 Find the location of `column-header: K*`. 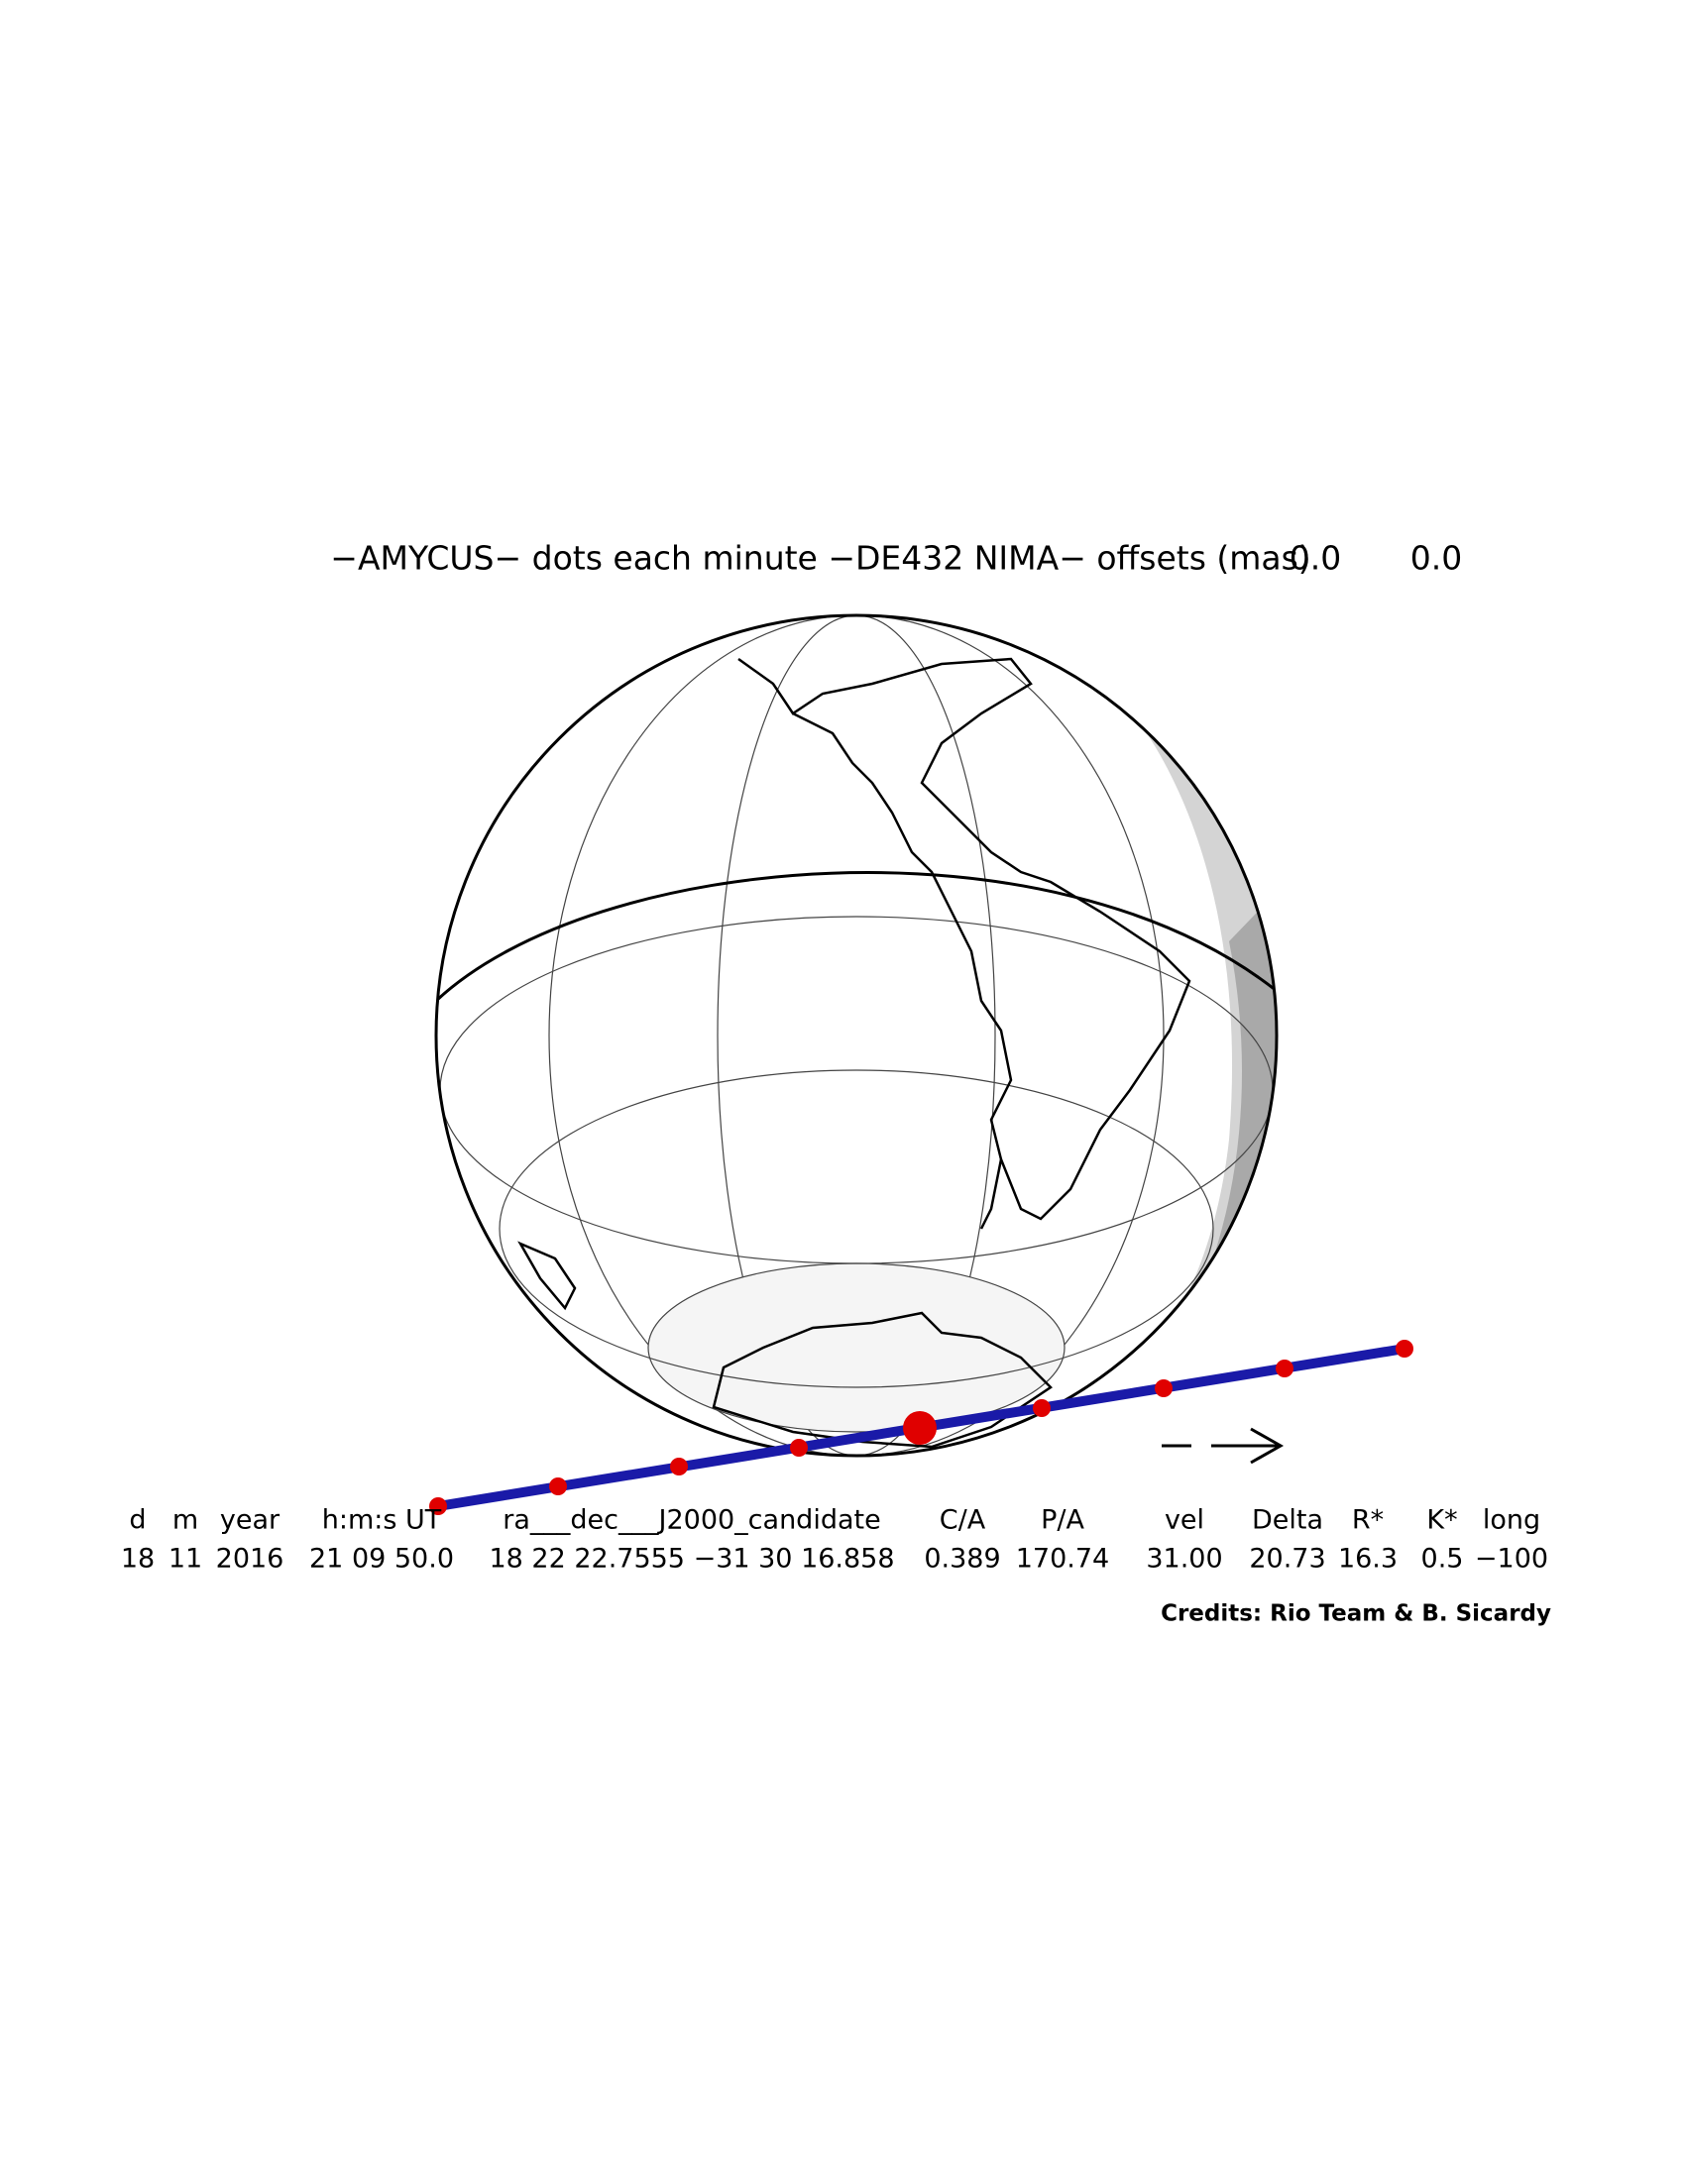

column-header: K* is located at coordinates (1441, 1520).